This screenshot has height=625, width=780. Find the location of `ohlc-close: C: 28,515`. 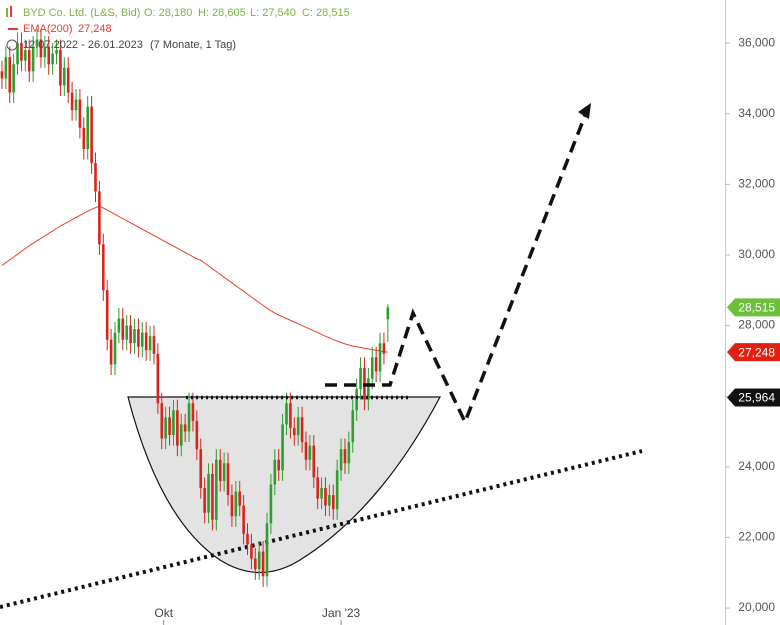

ohlc-close: C: 28,515 is located at coordinates (326, 13).